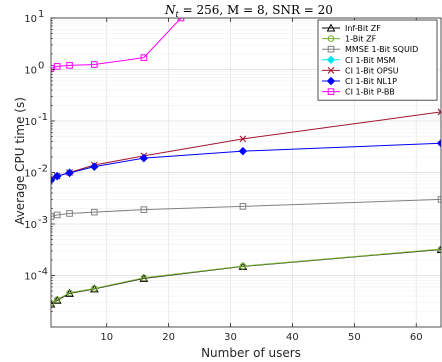 This screenshot has height=362, width=442. Describe the element at coordinates (43, 220) in the screenshot. I see `y-tick-label-exponent: -3` at that location.